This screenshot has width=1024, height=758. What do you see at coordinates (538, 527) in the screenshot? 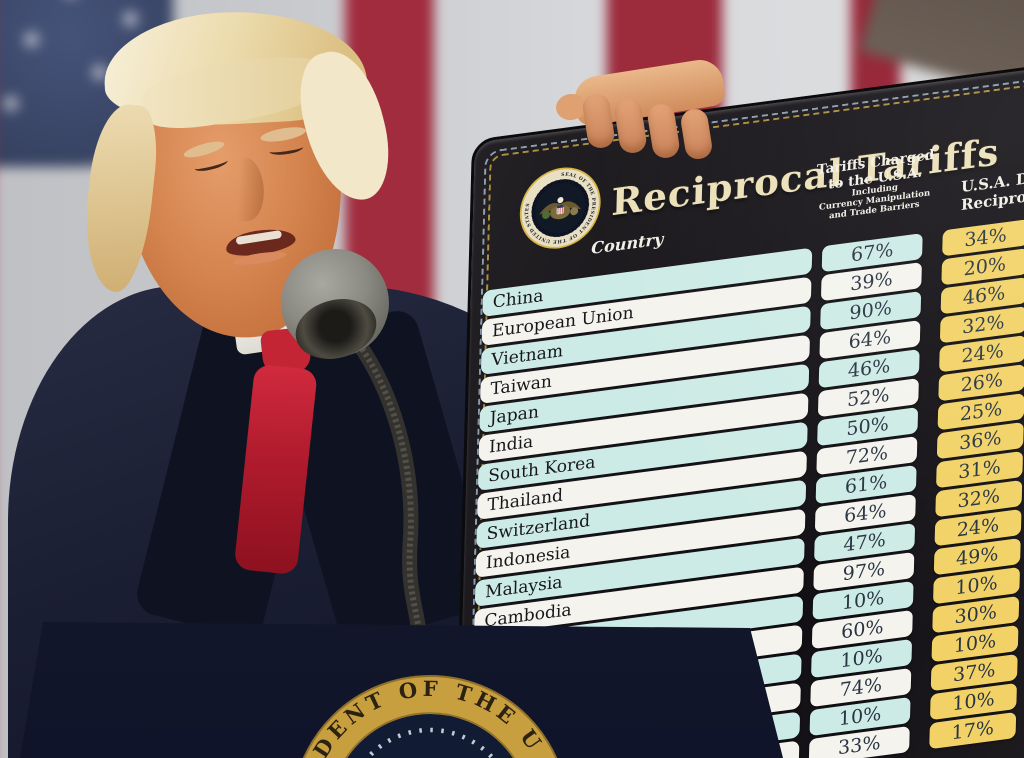
I see `country-label: Switzerland` at bounding box center [538, 527].